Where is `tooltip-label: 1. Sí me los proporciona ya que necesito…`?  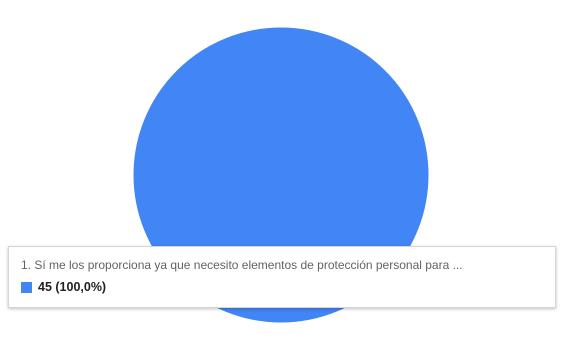
tooltip-label: 1. Sí me los proporciona ya que necesito… is located at coordinates (242, 265).